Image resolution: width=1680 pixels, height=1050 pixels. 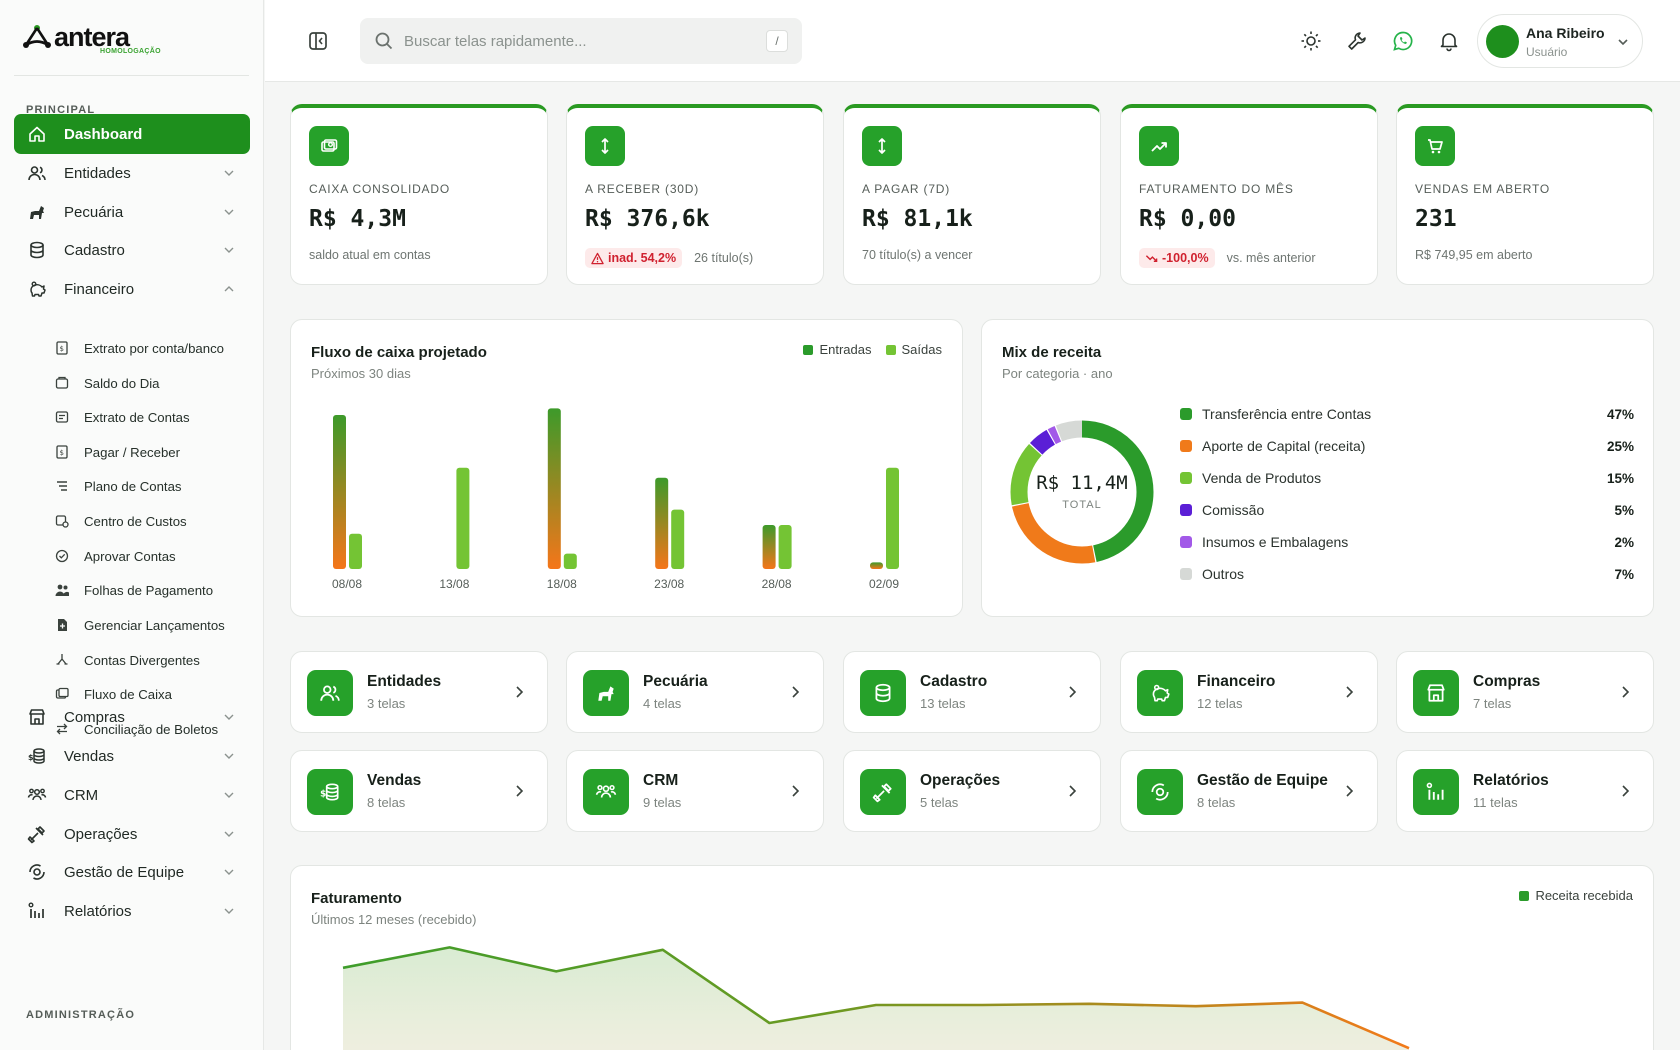 I want to click on user-menu: Ana Ribeiro Usuário, so click(x=1560, y=41).